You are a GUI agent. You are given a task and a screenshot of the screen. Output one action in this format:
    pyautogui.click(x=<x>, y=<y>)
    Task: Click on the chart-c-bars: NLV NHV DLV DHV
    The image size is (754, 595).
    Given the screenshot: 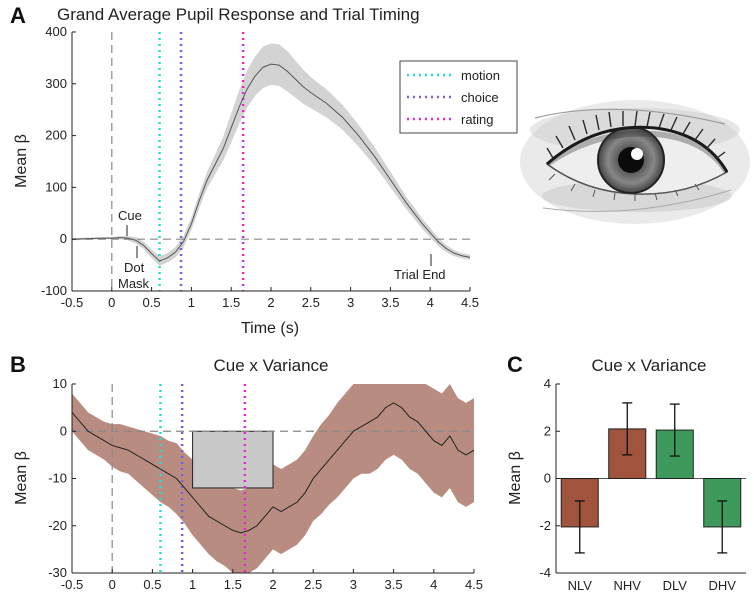 What is the action you would take?
    pyautogui.click(x=651, y=497)
    